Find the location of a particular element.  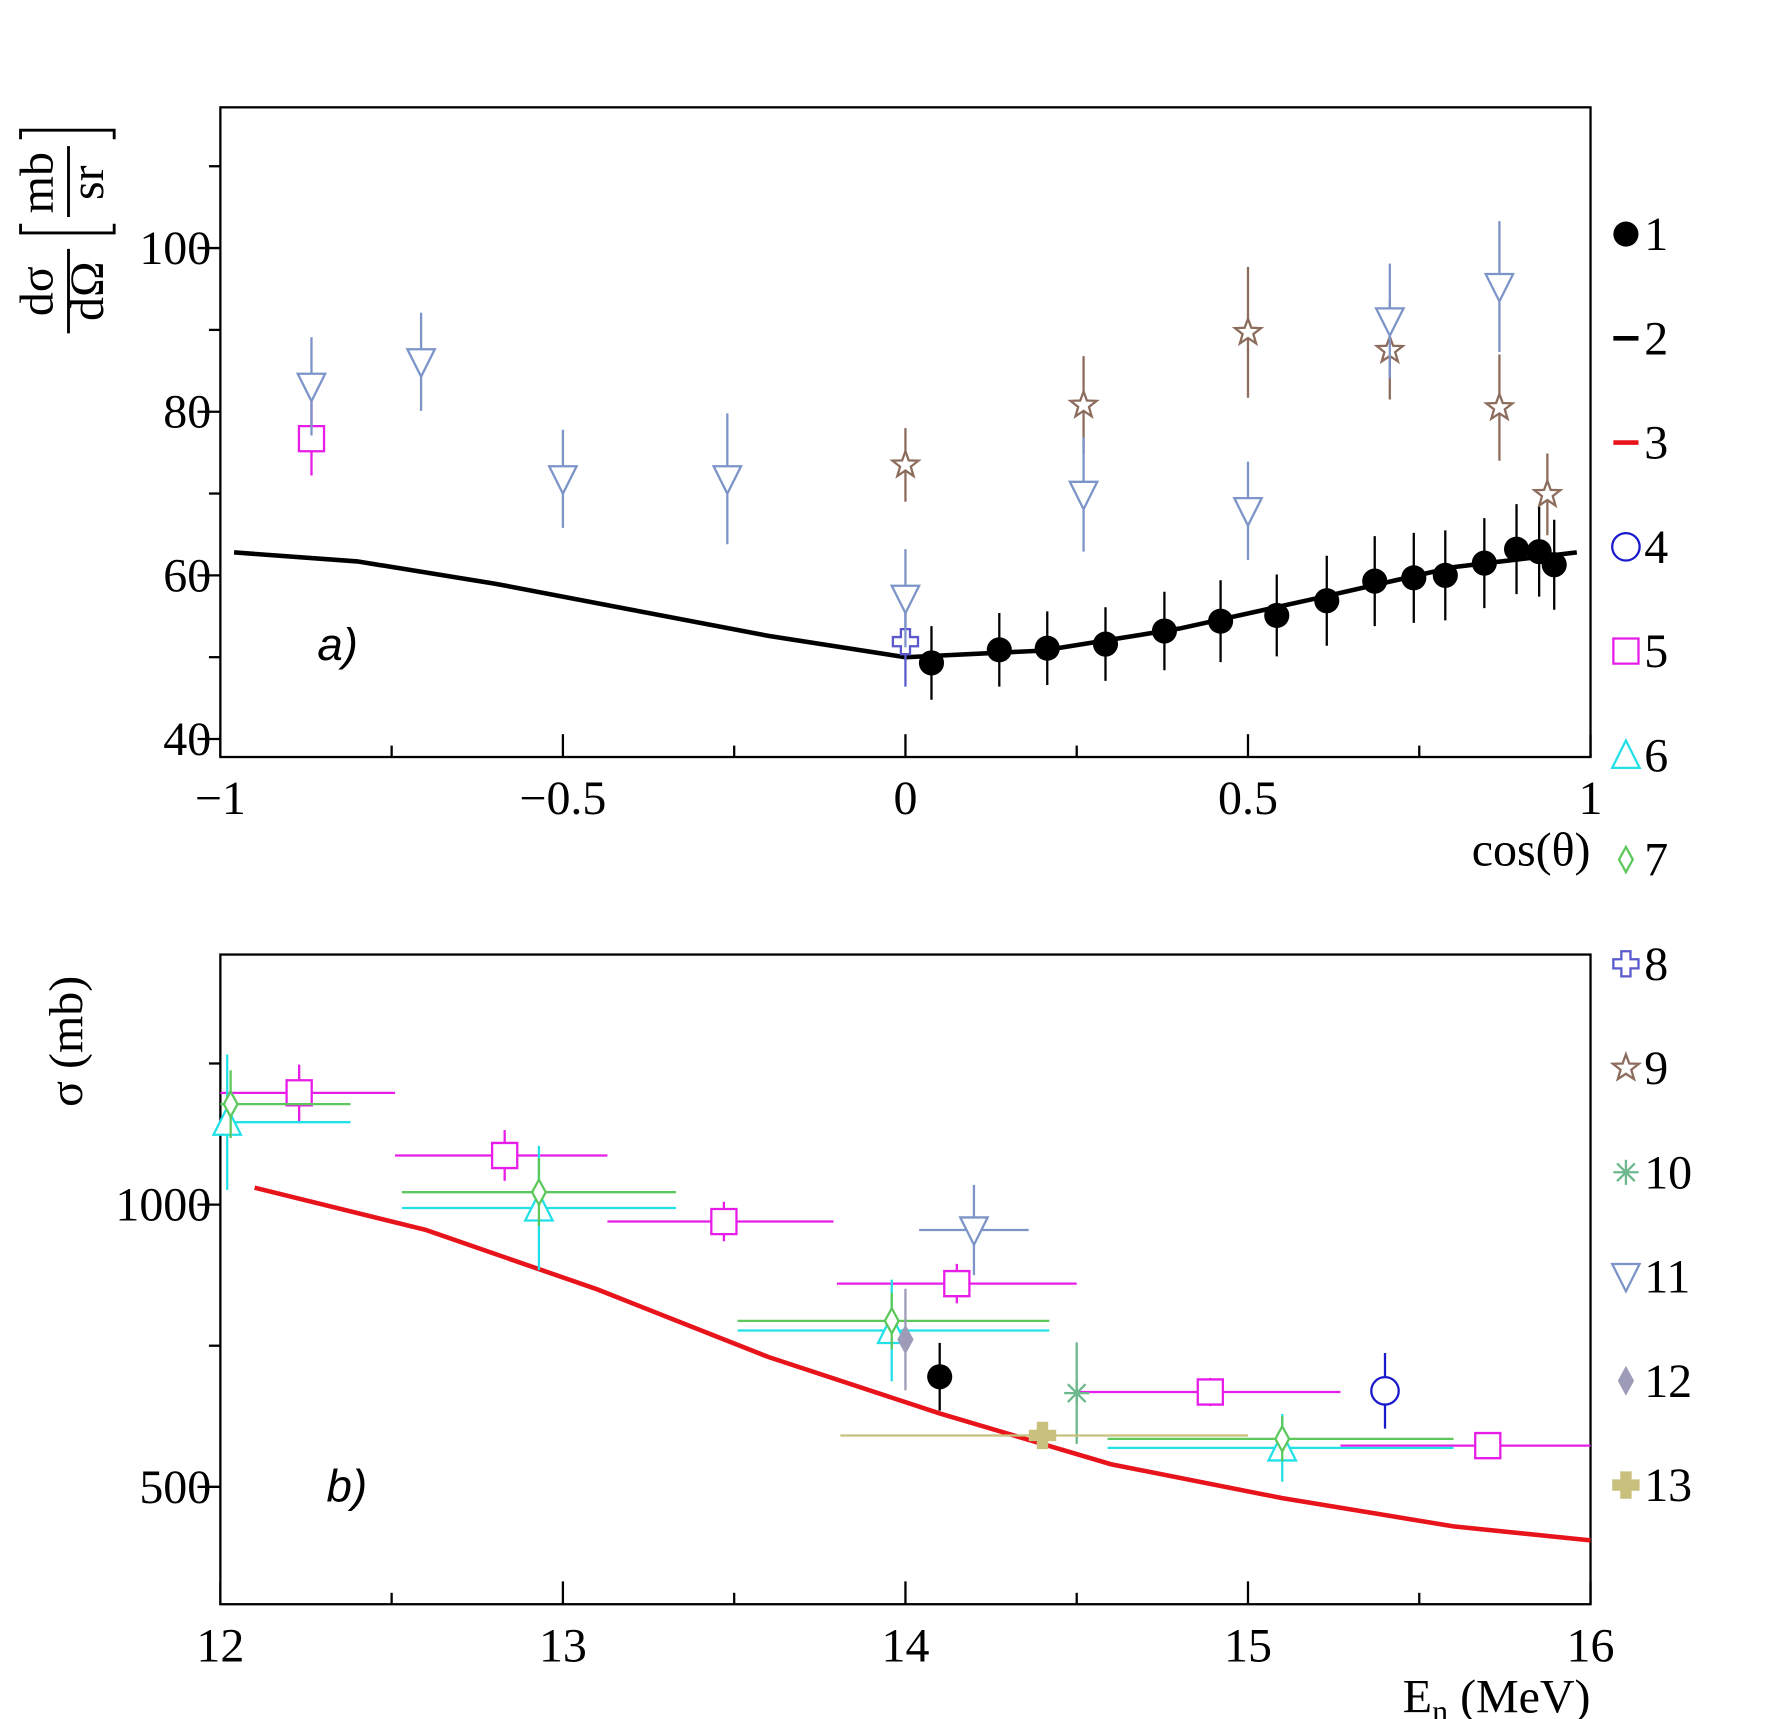

legend-label: 4 is located at coordinates (1656, 547).